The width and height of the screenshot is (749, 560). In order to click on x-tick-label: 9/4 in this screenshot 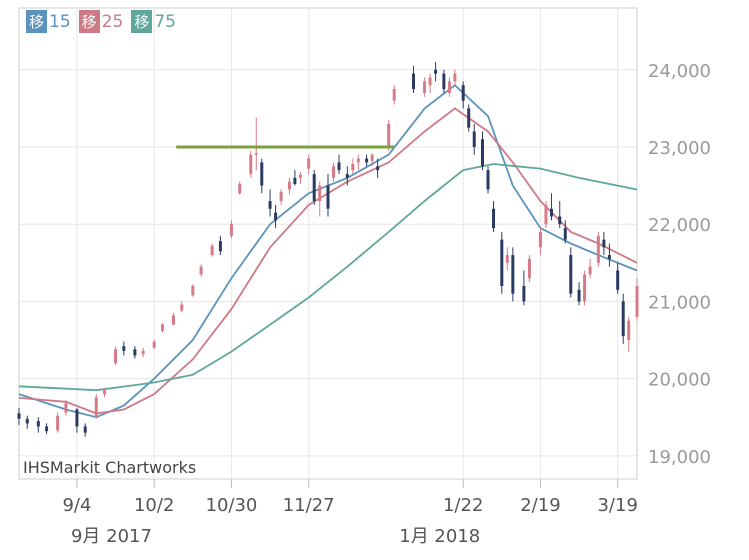, I will do `click(76, 505)`.